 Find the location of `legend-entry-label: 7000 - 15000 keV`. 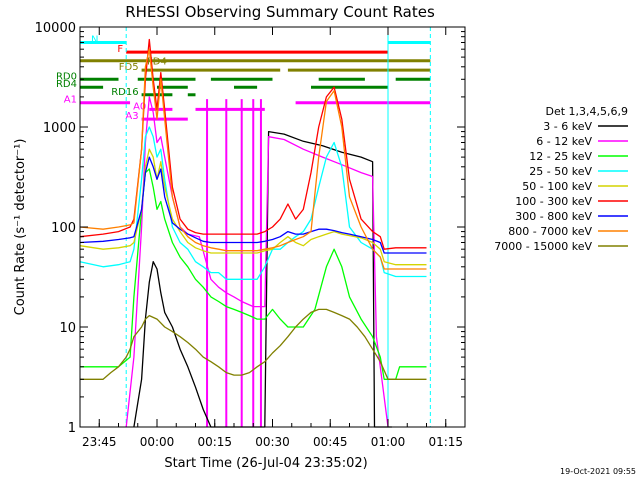

legend-entry-label: 7000 - 15000 keV is located at coordinates (543, 246).